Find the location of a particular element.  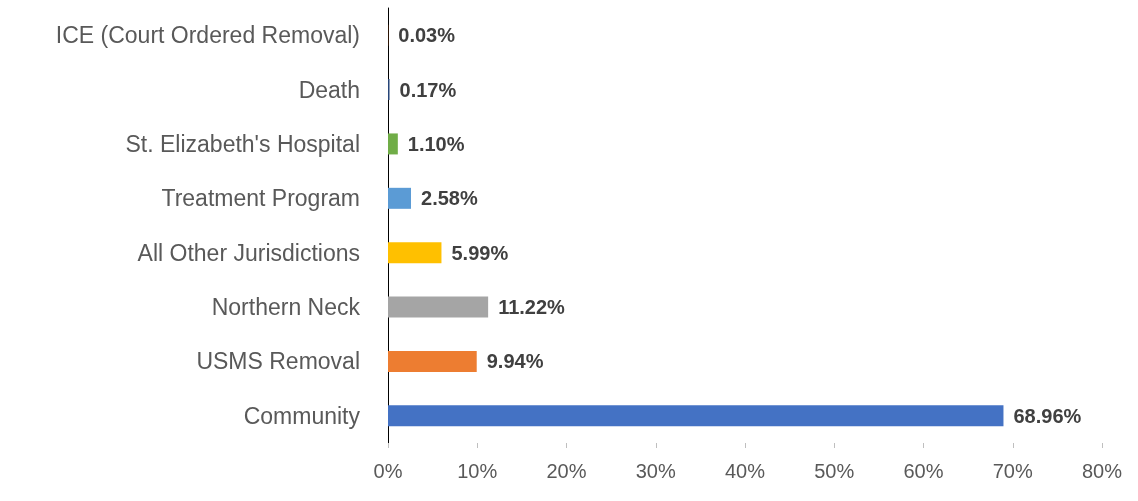

data-label: 0.03% is located at coordinates (427, 35).